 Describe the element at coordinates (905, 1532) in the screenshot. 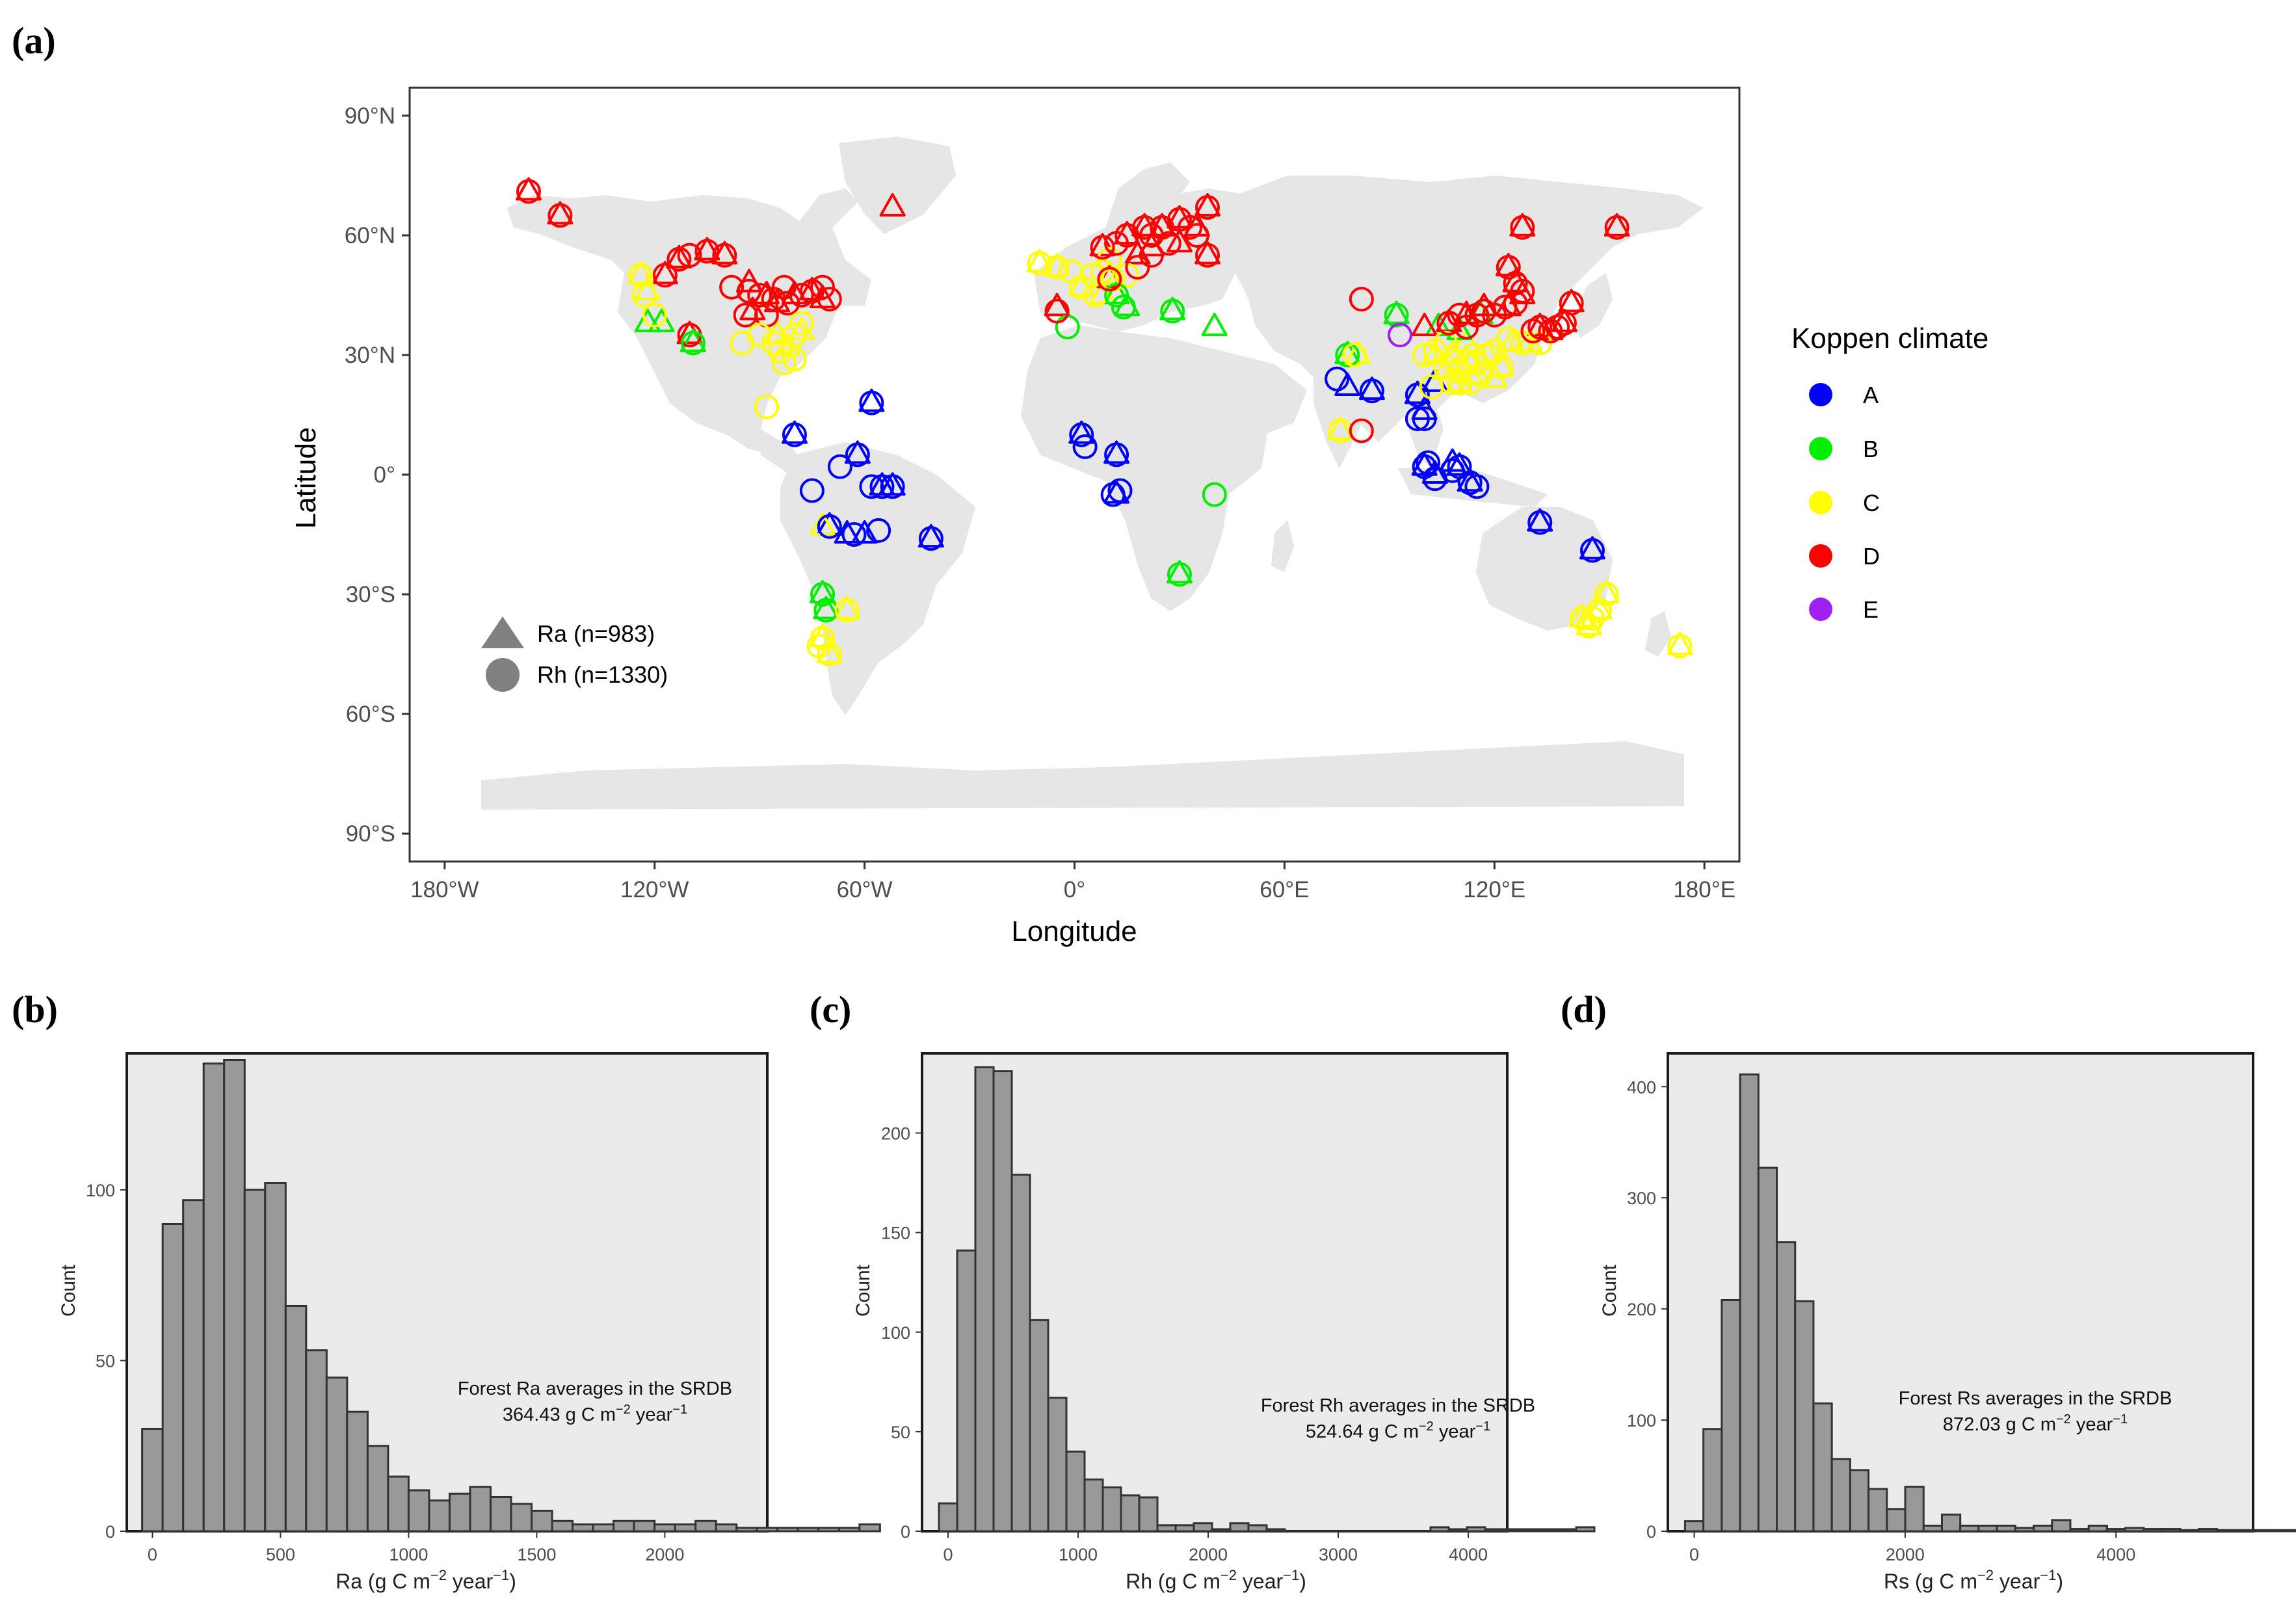

I see `histogram-c-y-tick-label-0: 0` at that location.